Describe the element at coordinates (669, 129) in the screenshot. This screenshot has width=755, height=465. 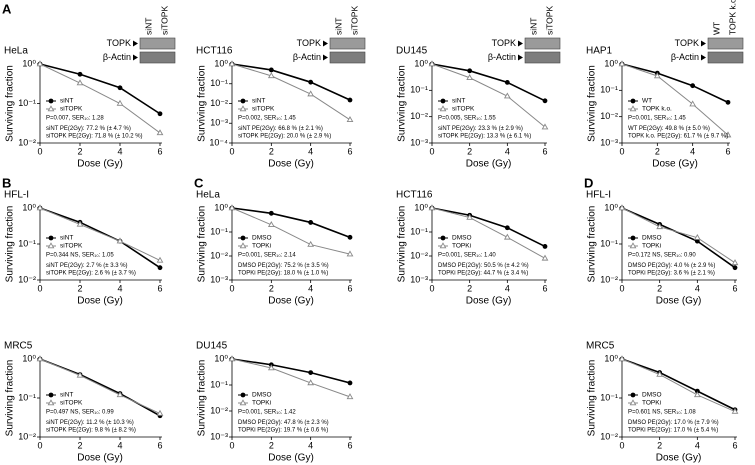
I see `annotation: WT PE(2Gy): 49.8 % (± 5.0 %)` at that location.